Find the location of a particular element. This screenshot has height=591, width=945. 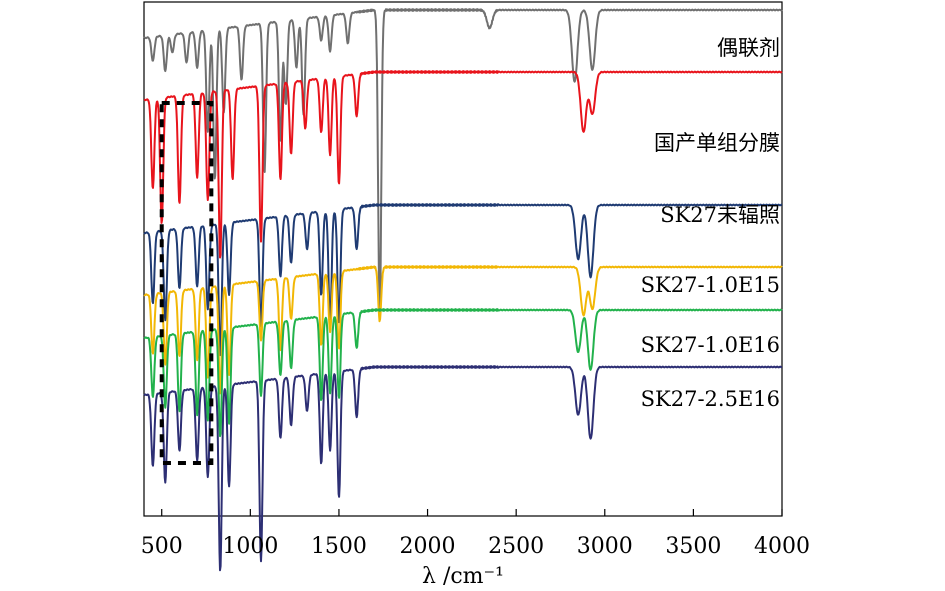

x-tick-label: 1000 is located at coordinates (250, 546).